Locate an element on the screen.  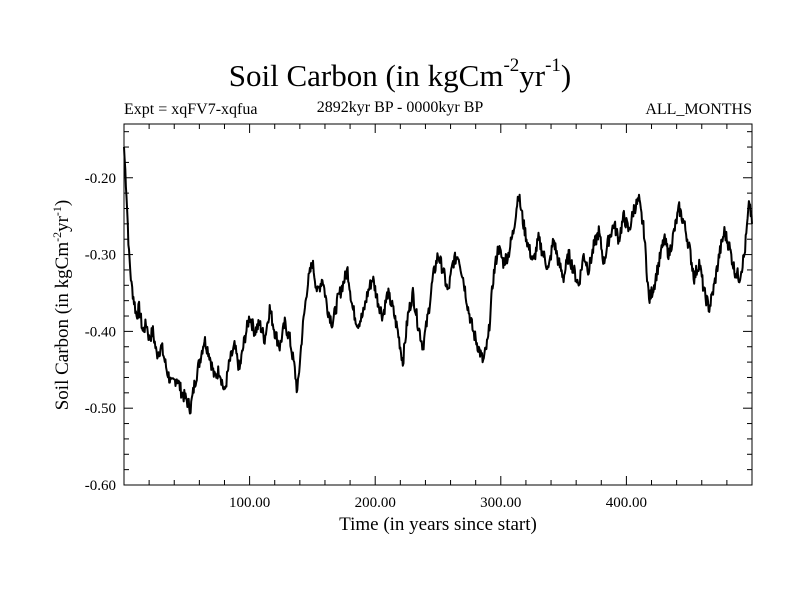
period-label: 2892kyr BP - 0000kyr BP is located at coordinates (400, 107).